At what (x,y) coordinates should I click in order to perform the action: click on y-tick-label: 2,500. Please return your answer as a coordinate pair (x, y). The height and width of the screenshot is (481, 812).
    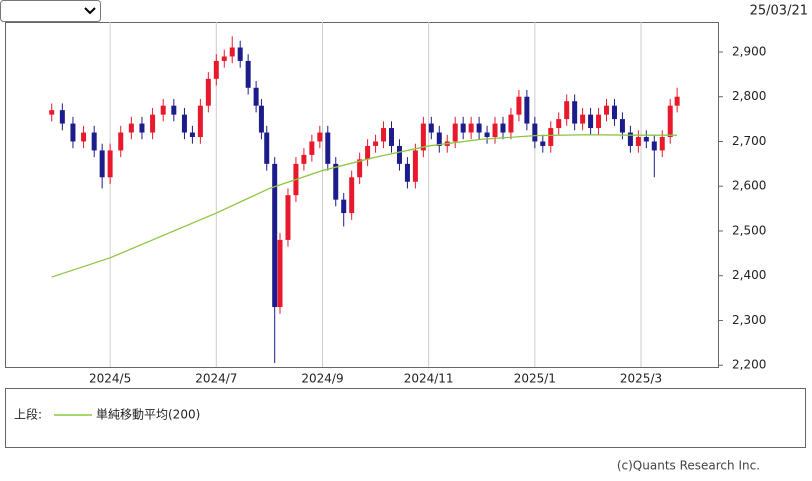
    Looking at the image, I should click on (749, 230).